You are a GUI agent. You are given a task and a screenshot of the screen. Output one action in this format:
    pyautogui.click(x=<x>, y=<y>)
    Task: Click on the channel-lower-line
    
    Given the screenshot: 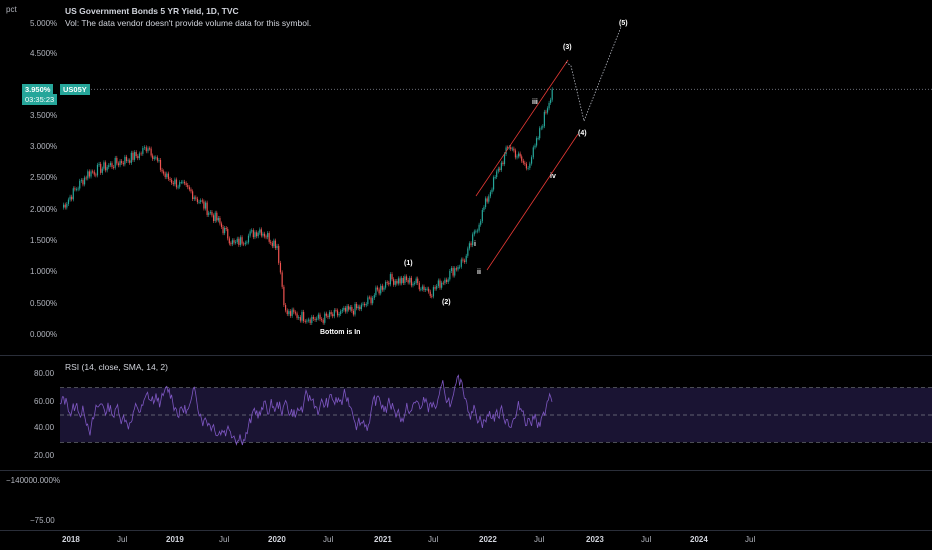 What is the action you would take?
    pyautogui.click(x=532, y=202)
    